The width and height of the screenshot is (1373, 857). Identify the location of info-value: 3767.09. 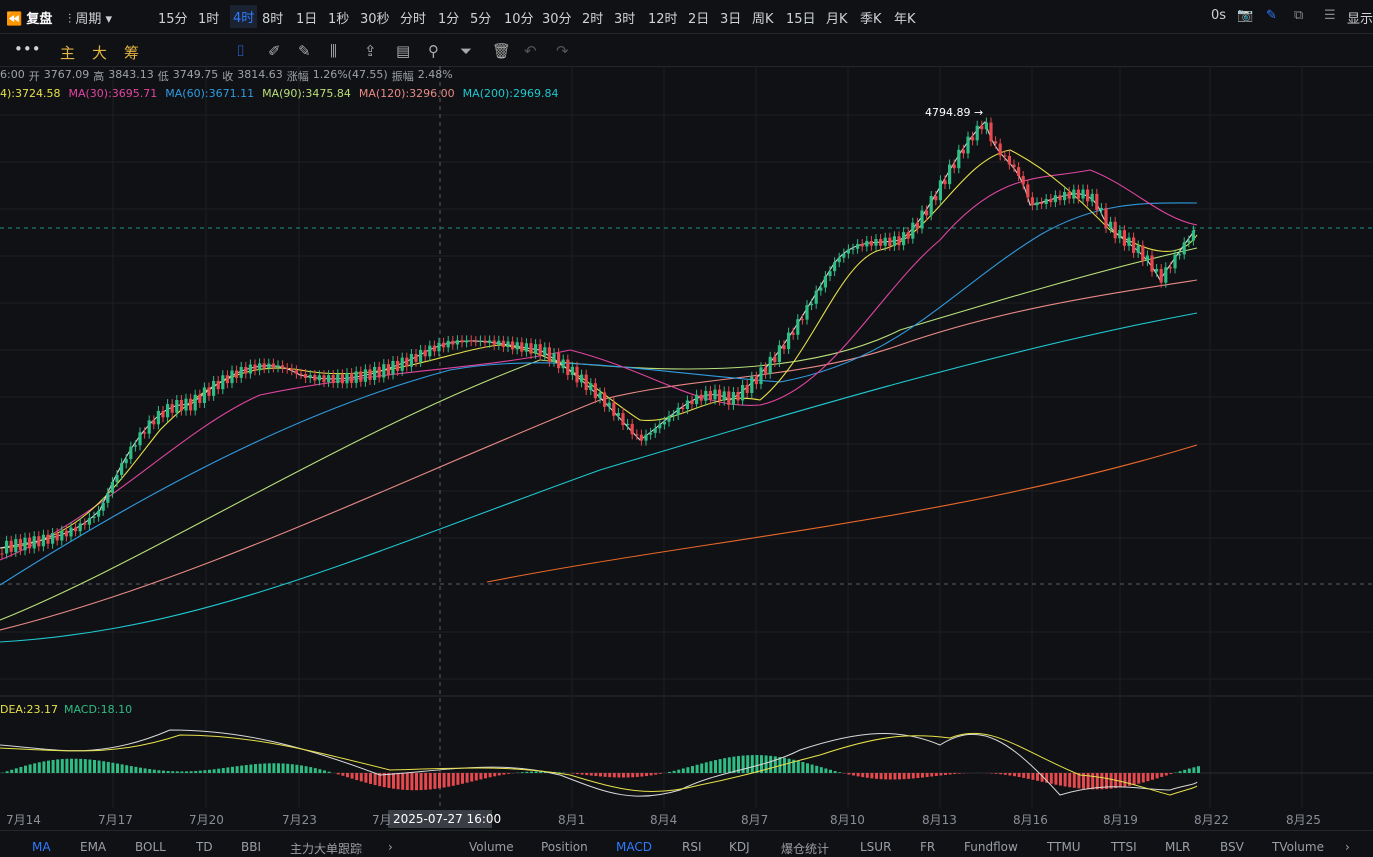
(67, 74).